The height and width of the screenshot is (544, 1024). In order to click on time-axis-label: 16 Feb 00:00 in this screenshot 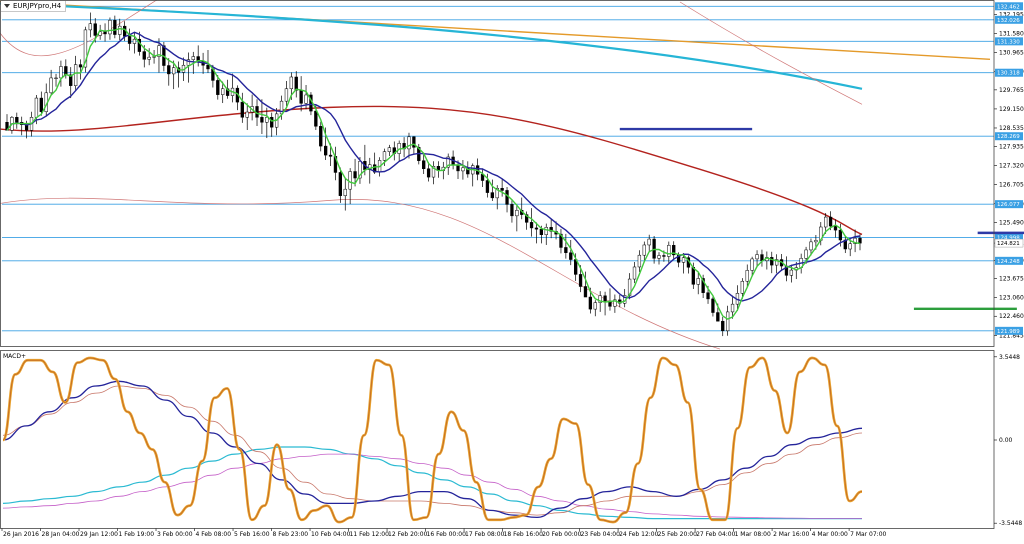, I will do `click(447, 534)`.